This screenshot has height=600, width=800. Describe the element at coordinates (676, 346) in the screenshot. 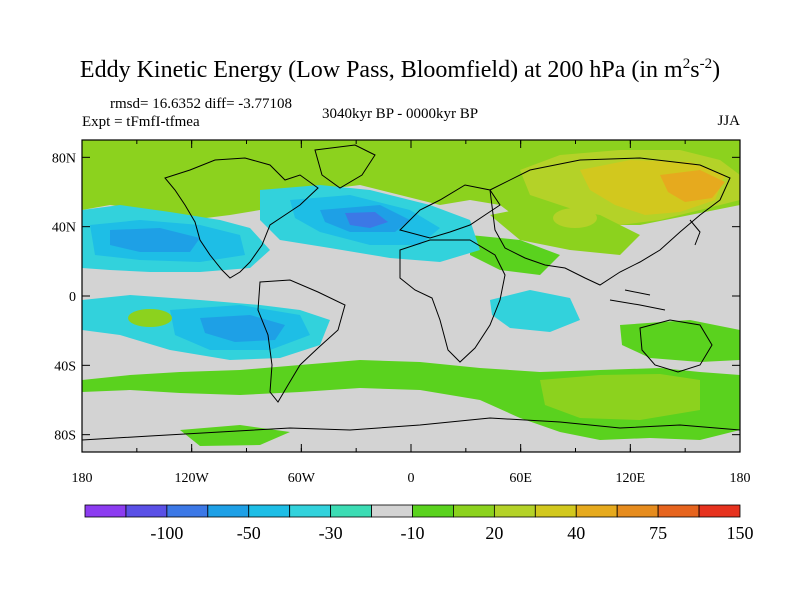

I see `coast-australia` at that location.